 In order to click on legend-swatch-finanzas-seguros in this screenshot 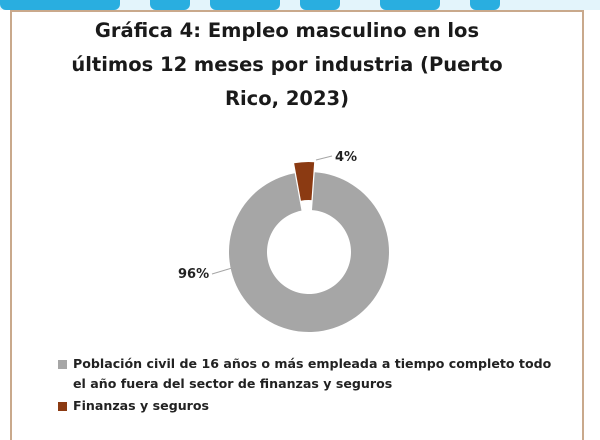, I will do `click(62, 406)`.